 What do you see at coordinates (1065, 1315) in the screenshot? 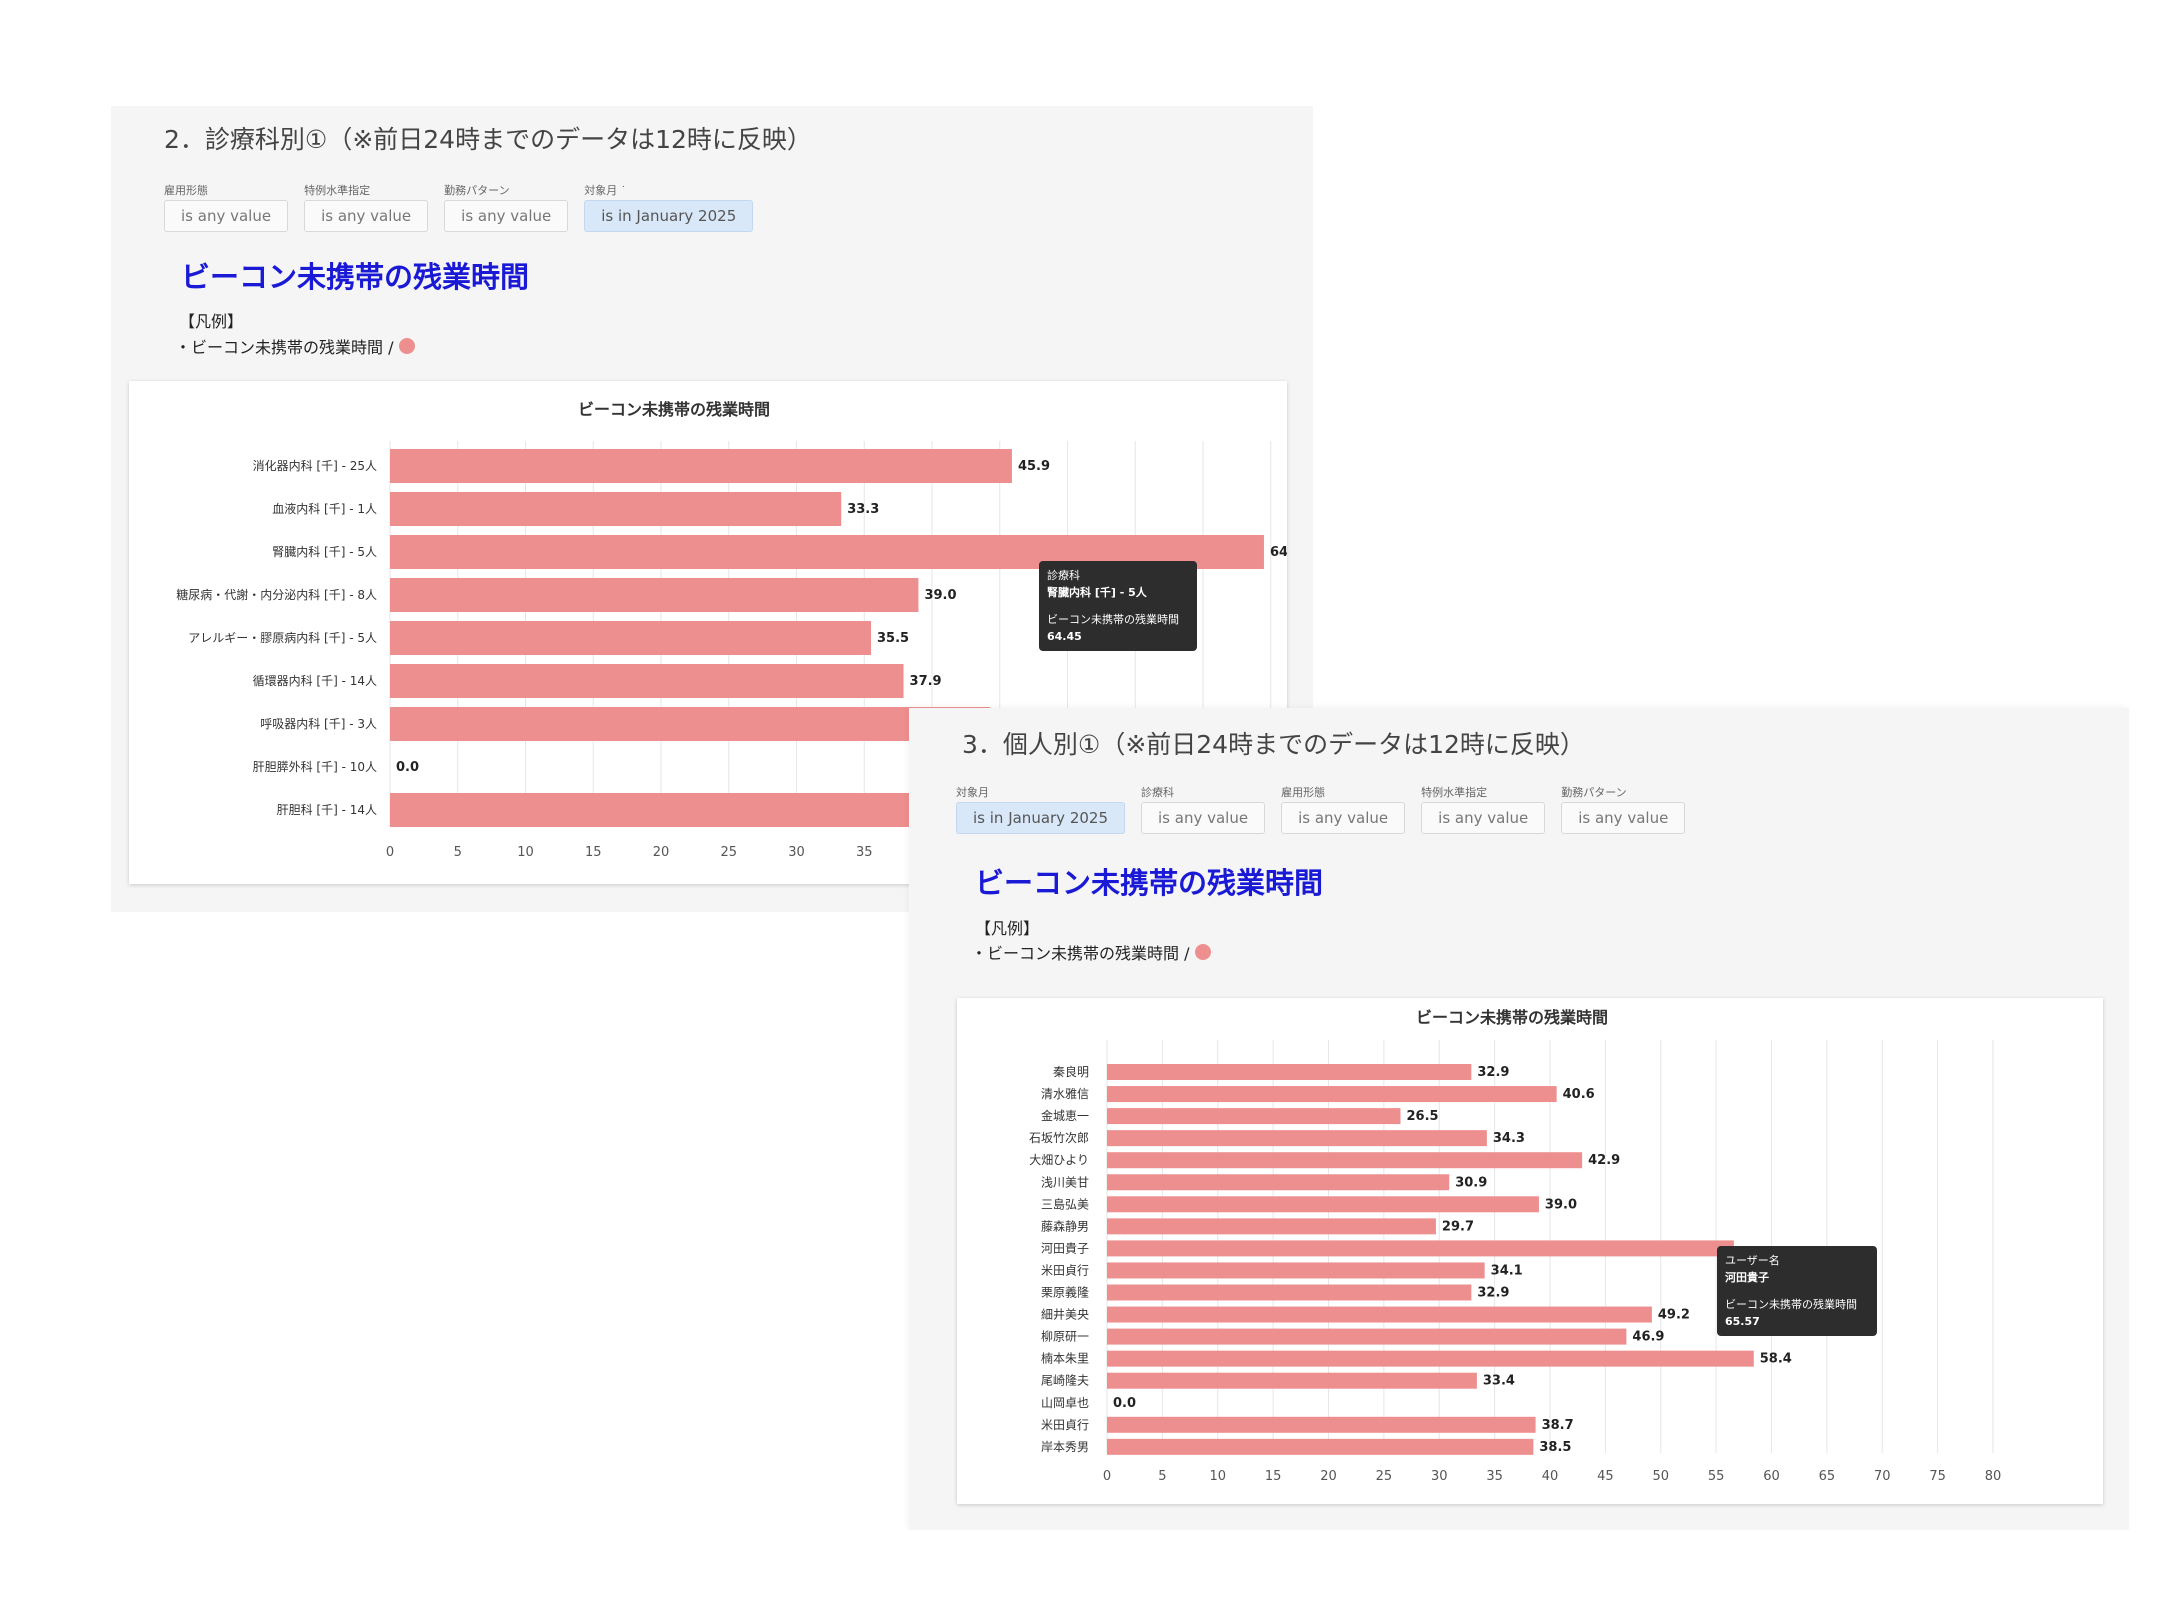
I see `category-label: 細井美央` at bounding box center [1065, 1315].